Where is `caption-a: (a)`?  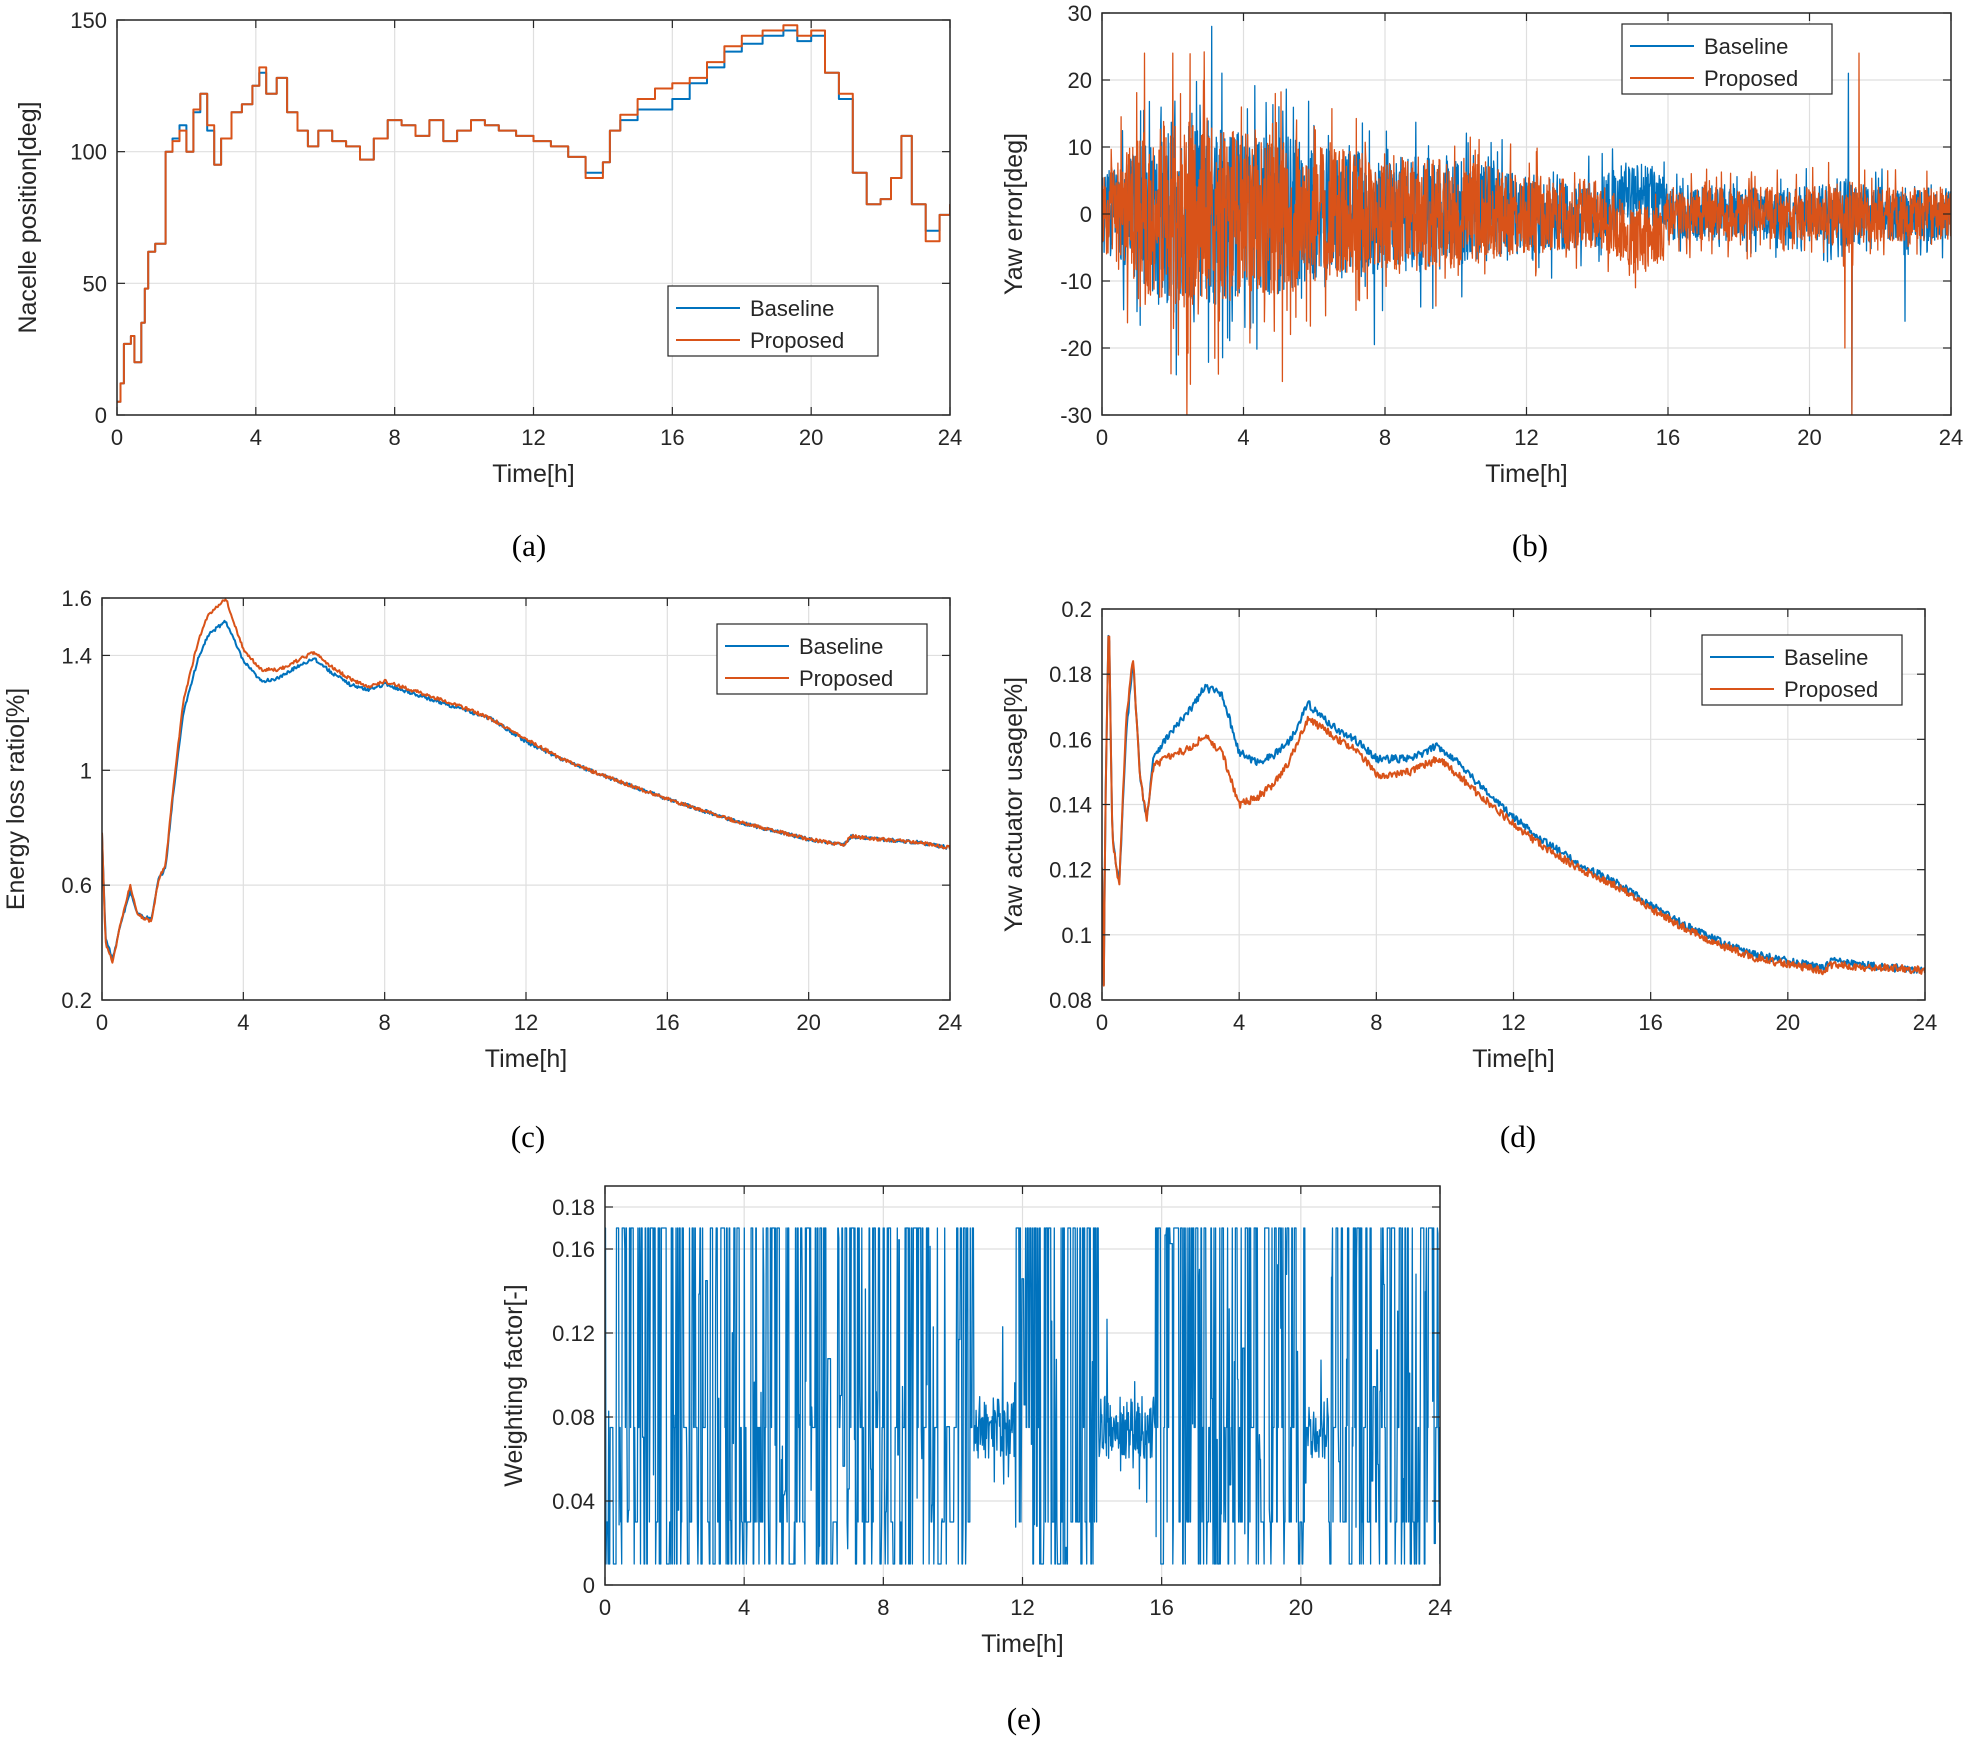
caption-a: (a) is located at coordinates (529, 545).